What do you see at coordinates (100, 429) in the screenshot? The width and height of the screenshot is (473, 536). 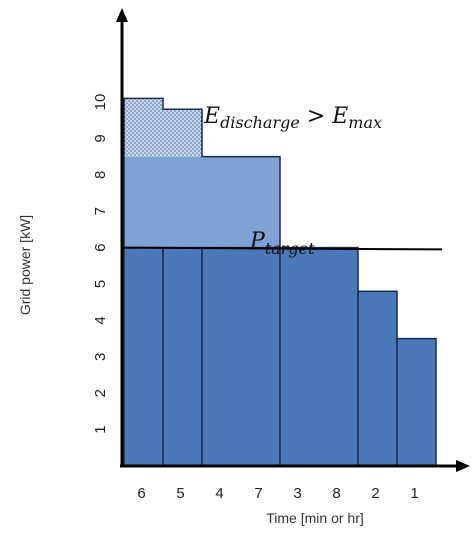 I see `y-tick-1: 1` at bounding box center [100, 429].